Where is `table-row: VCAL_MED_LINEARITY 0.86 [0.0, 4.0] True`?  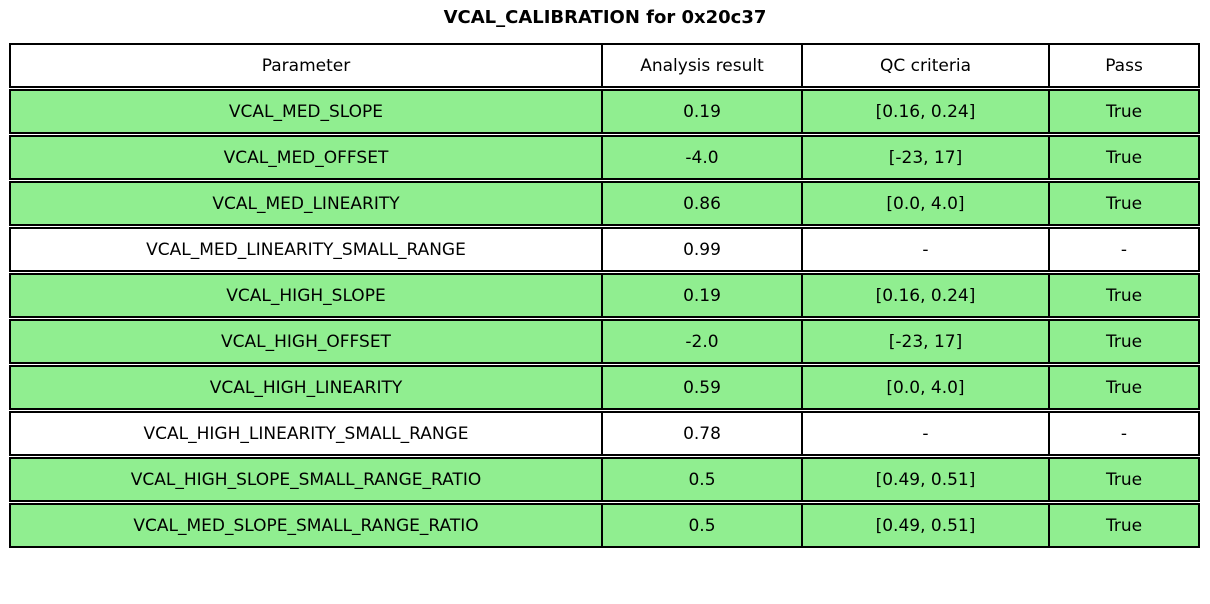 table-row: VCAL_MED_LINEARITY 0.86 [0.0, 4.0] True is located at coordinates (604, 203).